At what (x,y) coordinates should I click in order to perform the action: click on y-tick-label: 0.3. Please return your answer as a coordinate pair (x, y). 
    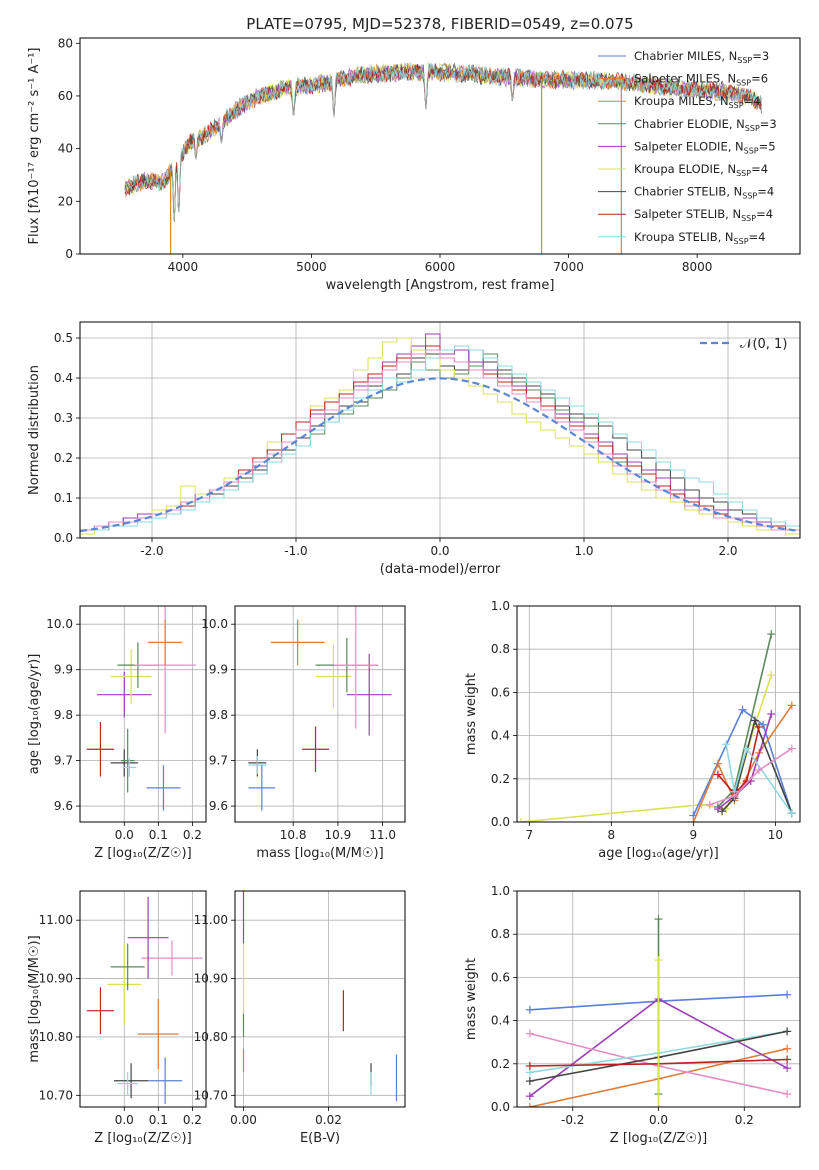
    Looking at the image, I should click on (63, 418).